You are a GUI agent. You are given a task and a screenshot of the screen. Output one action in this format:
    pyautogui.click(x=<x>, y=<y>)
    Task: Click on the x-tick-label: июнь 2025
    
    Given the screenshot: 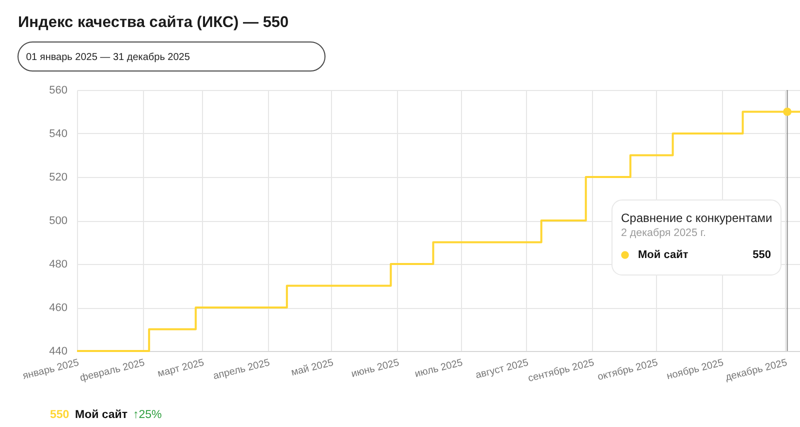 What is the action you would take?
    pyautogui.click(x=375, y=368)
    